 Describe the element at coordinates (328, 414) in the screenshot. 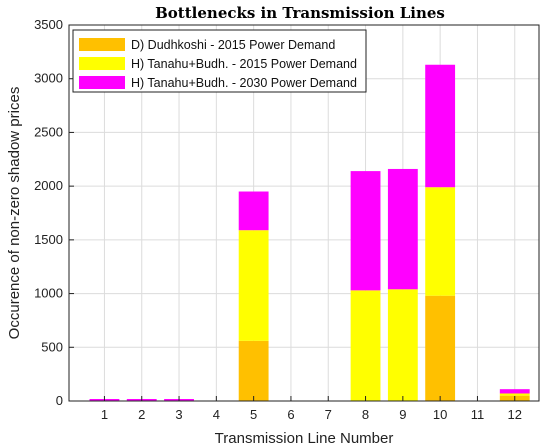

I see `x-tick-label: 7` at that location.